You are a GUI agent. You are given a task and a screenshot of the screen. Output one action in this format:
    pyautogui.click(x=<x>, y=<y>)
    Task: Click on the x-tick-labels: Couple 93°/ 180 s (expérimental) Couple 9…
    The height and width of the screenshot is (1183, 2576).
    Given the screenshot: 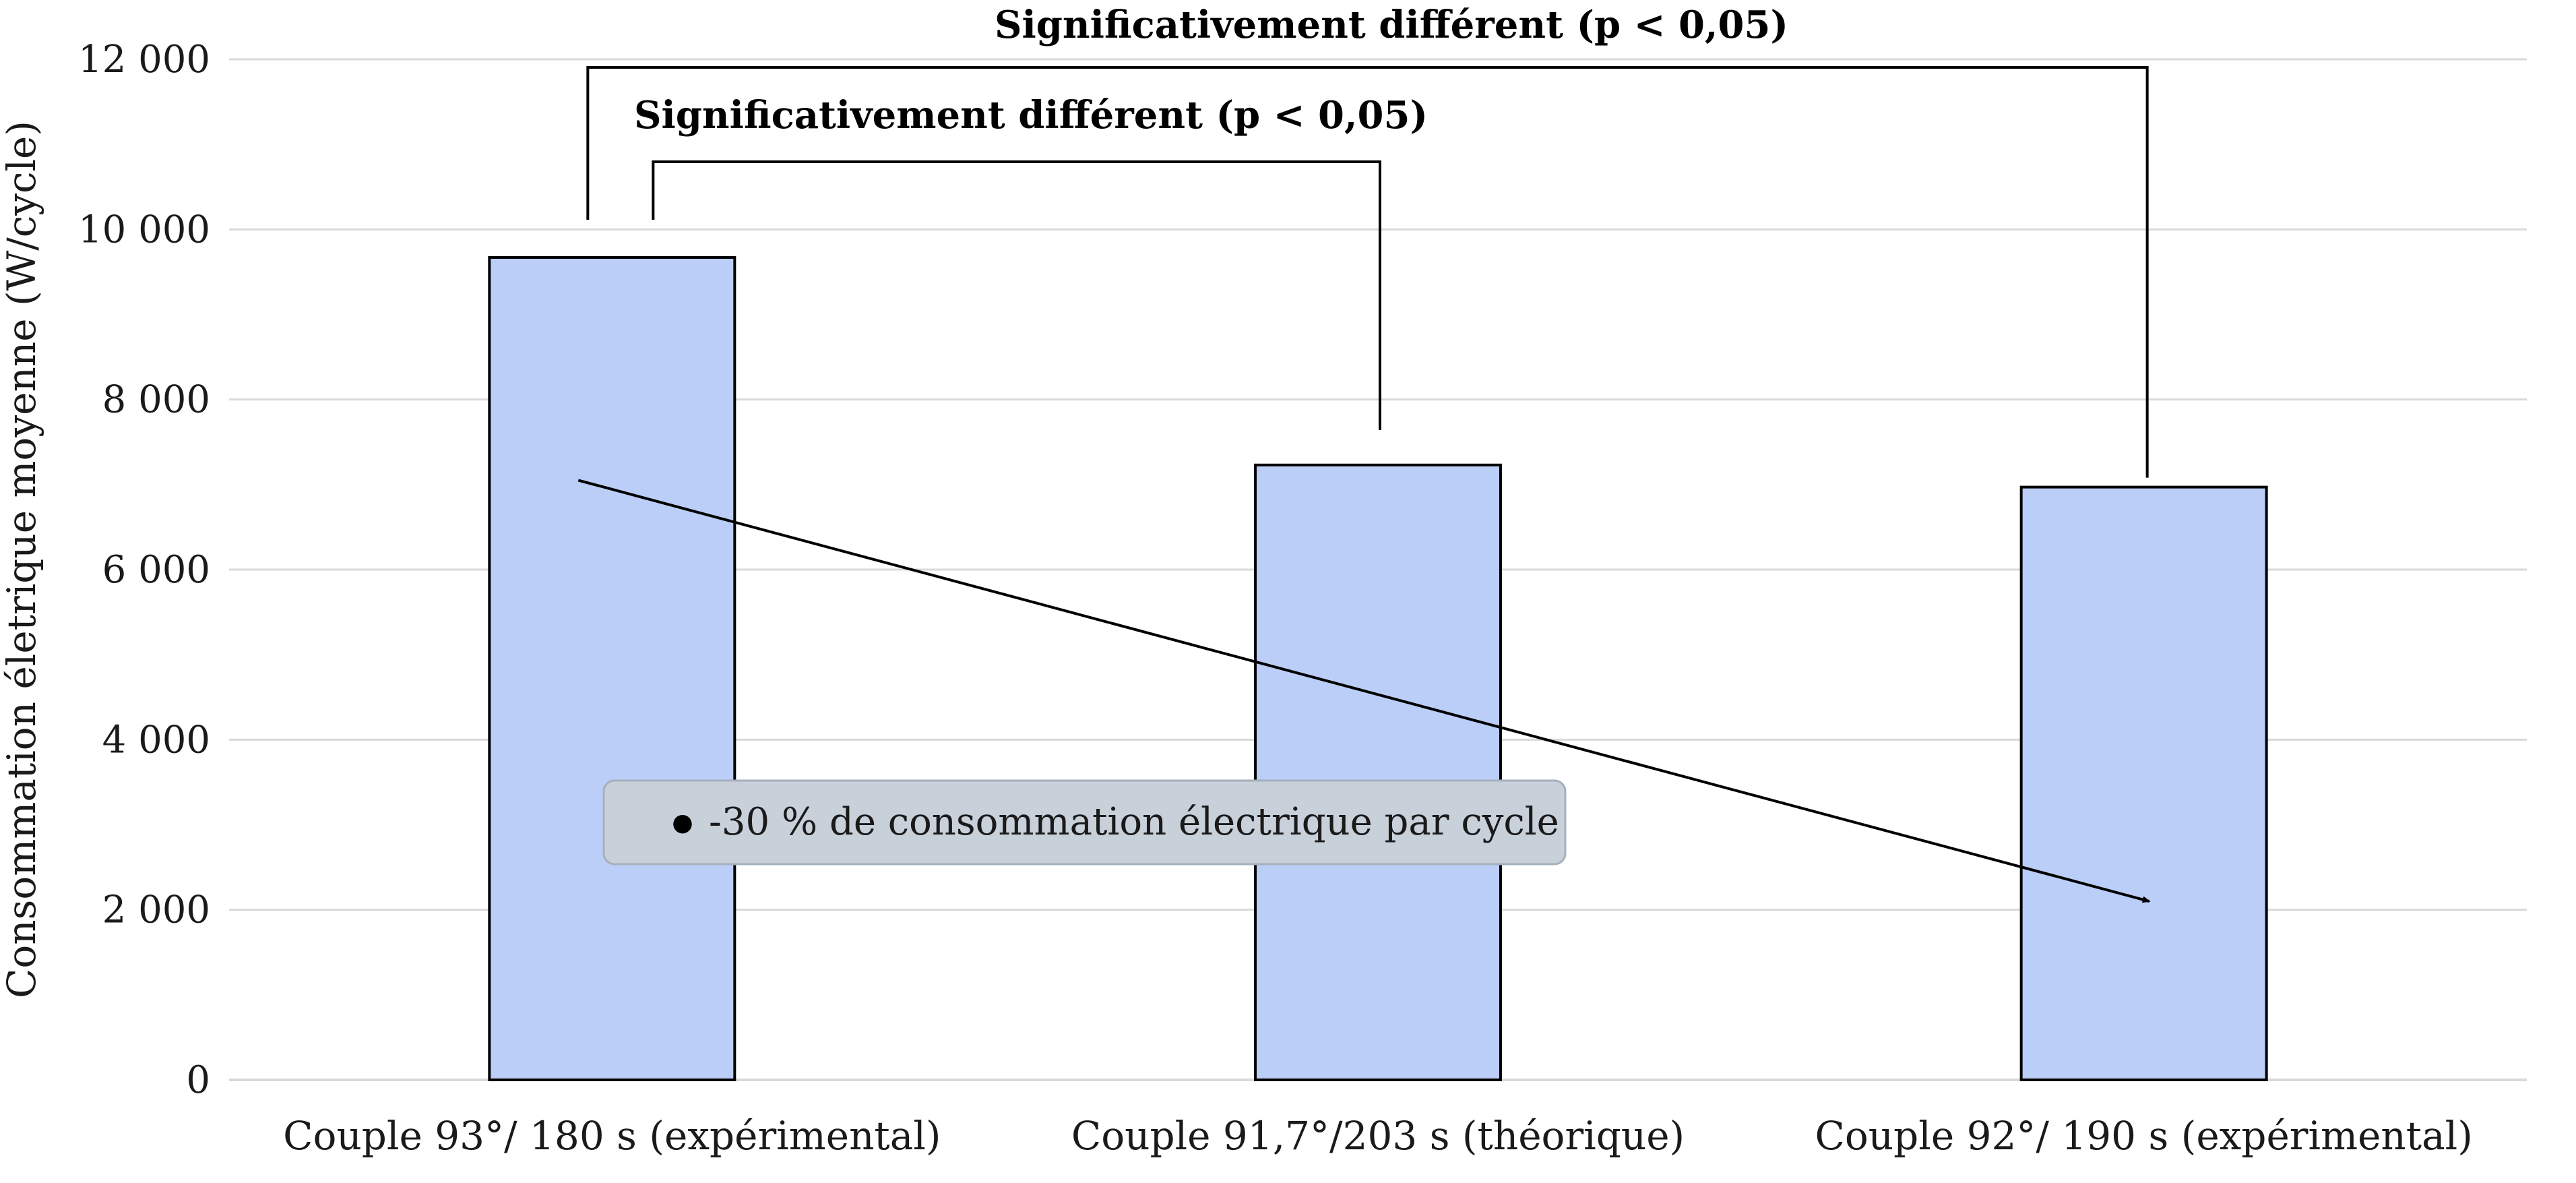 What is the action you would take?
    pyautogui.click(x=1378, y=1136)
    